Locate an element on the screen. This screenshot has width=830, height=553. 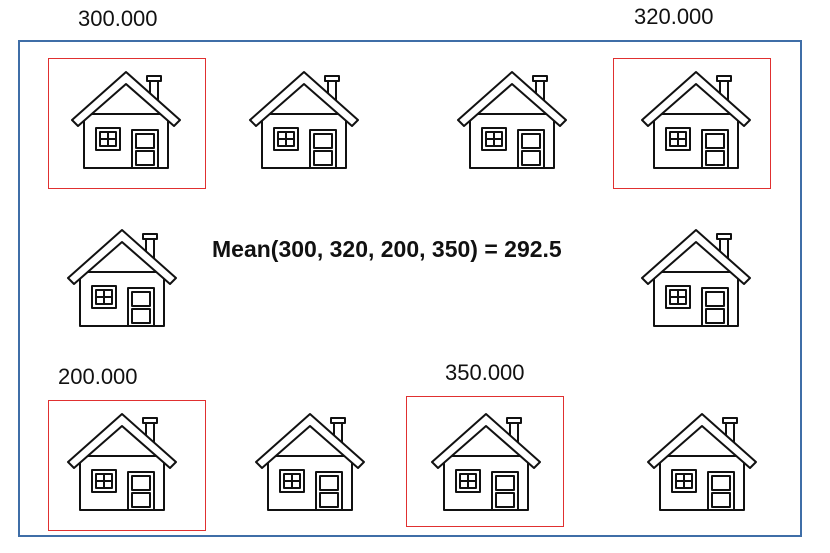
price-label-house-4: 320.000 is located at coordinates (674, 16).